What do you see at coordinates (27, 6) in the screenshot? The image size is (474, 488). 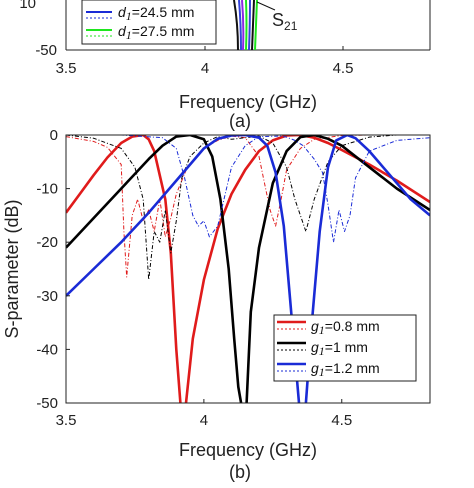 I see `top-panel-ytick-fragment: 10` at bounding box center [27, 6].